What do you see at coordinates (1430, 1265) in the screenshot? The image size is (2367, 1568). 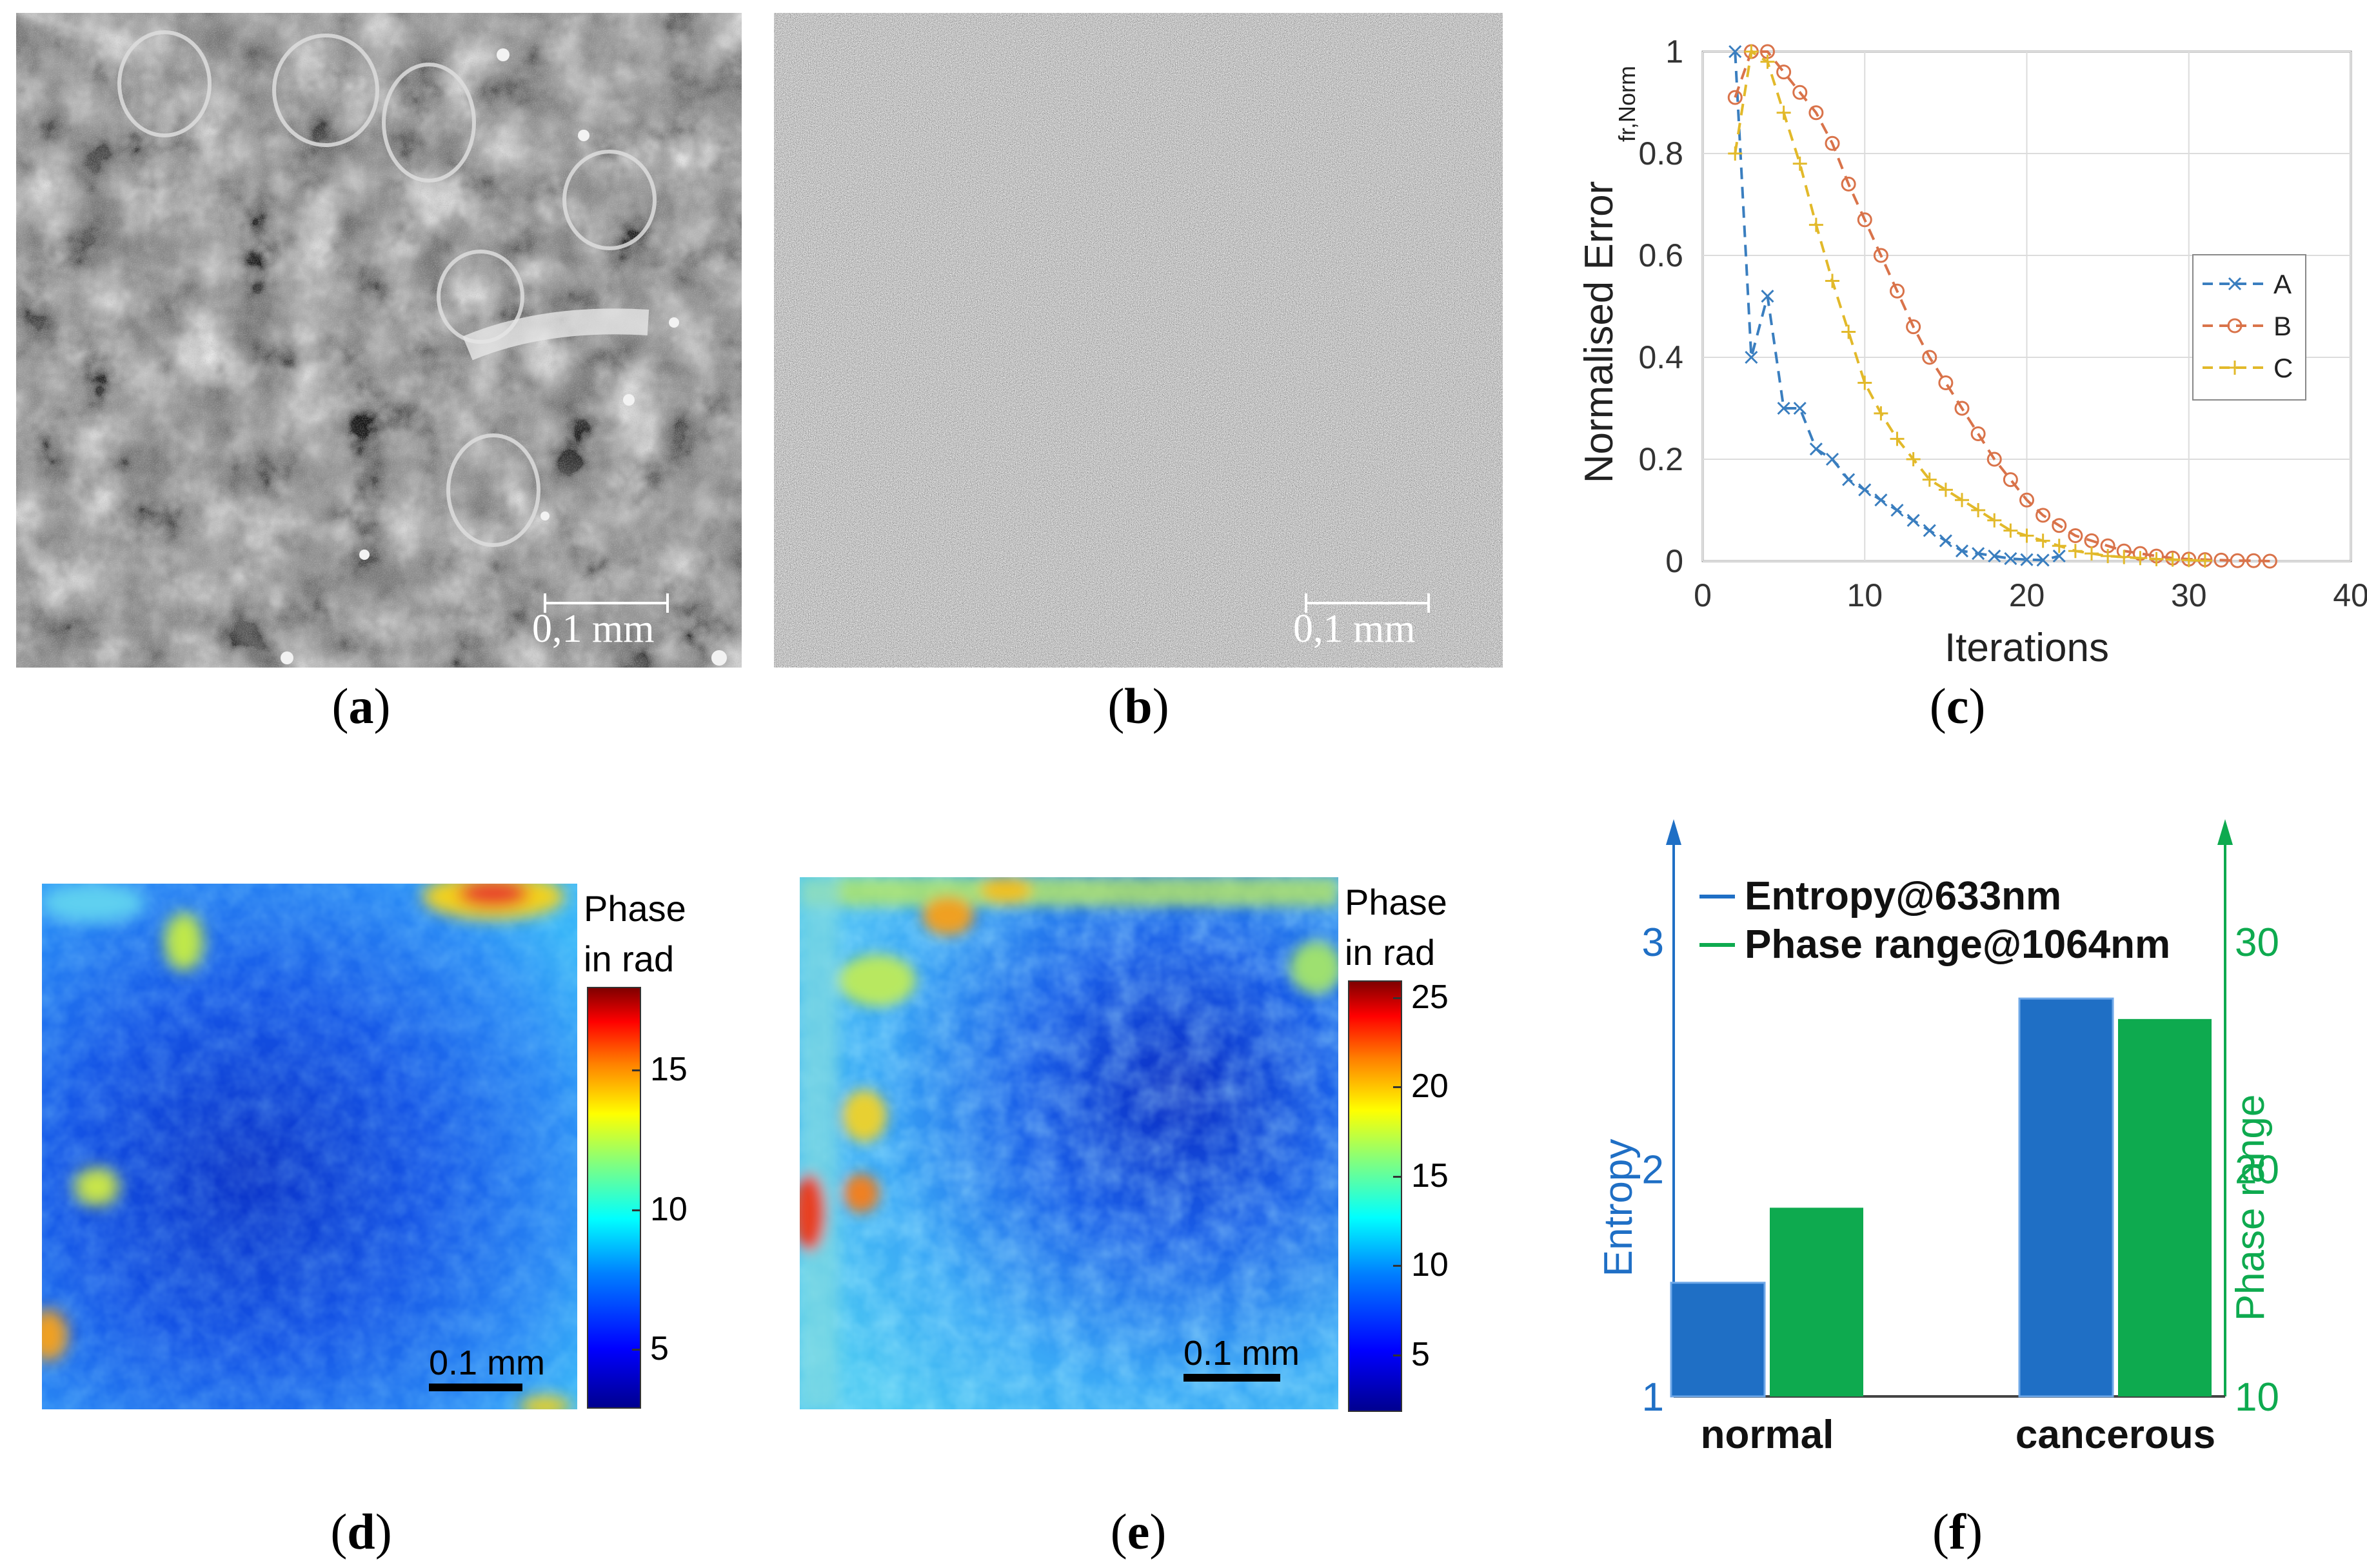 I see `e-colorbar-tick-label: 10` at bounding box center [1430, 1265].